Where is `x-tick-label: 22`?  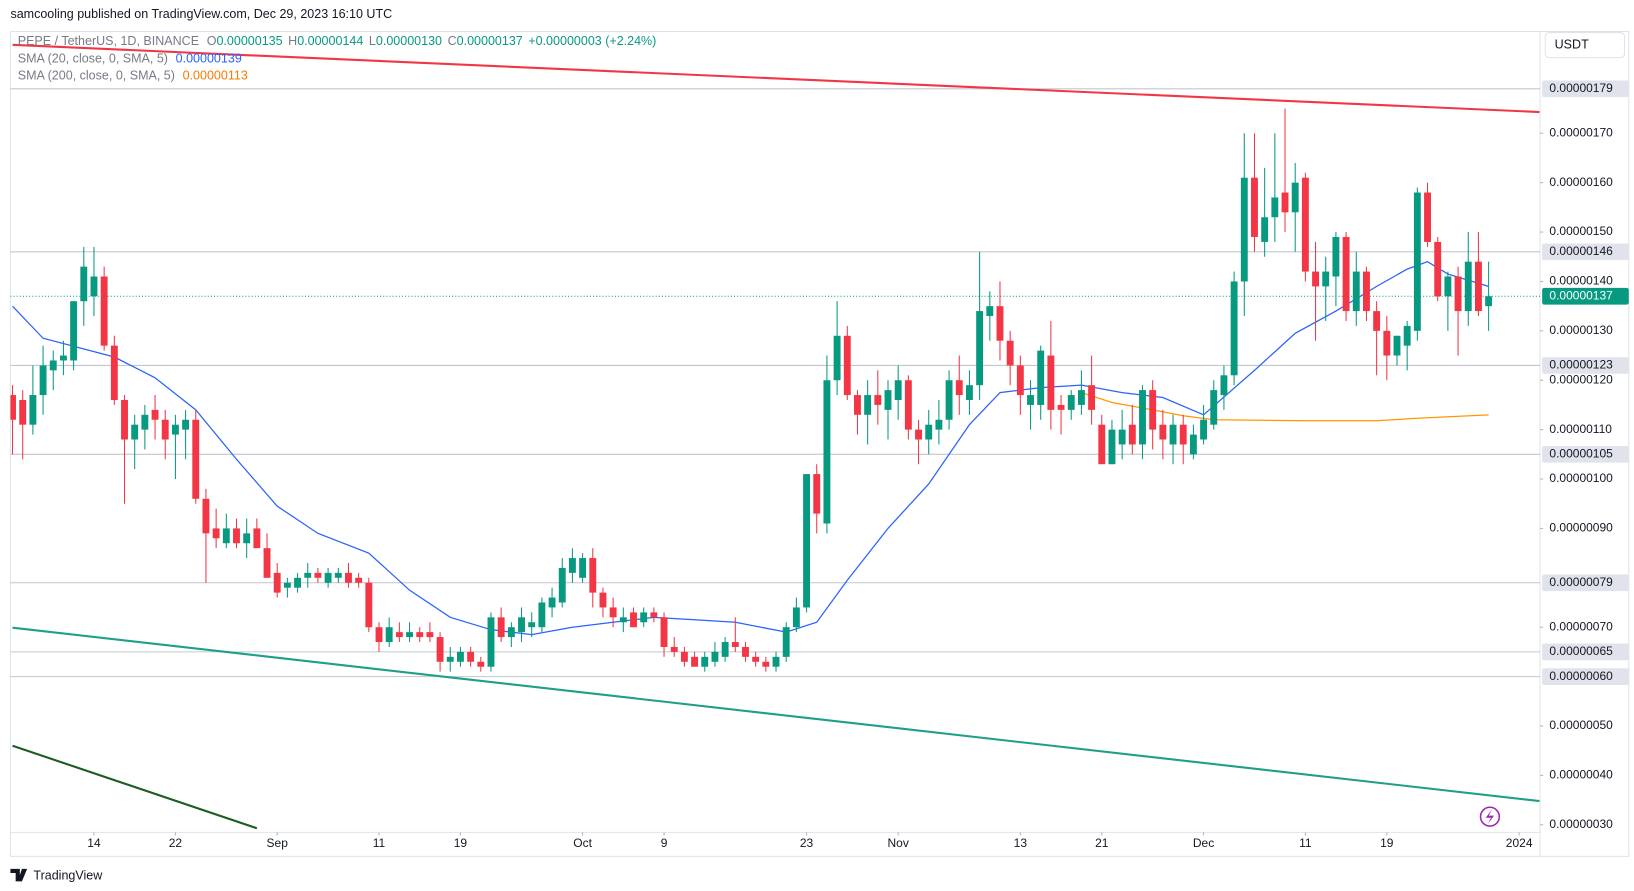
x-tick-label: 22 is located at coordinates (176, 843).